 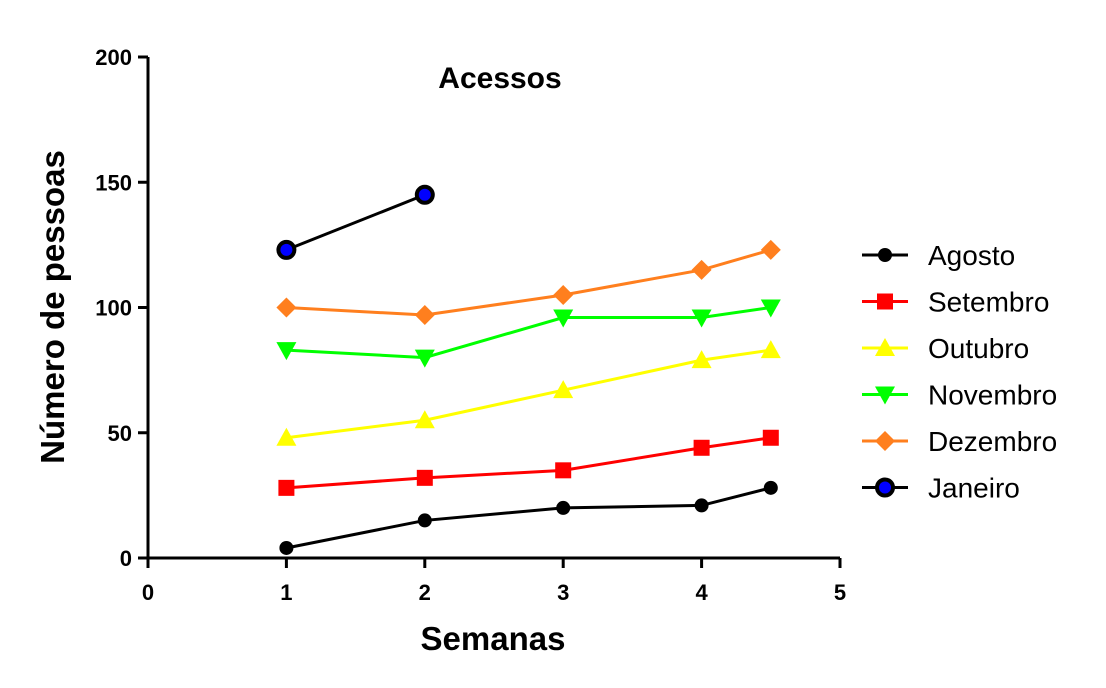 What do you see at coordinates (425, 592) in the screenshot?
I see `x-tick-label: 2` at bounding box center [425, 592].